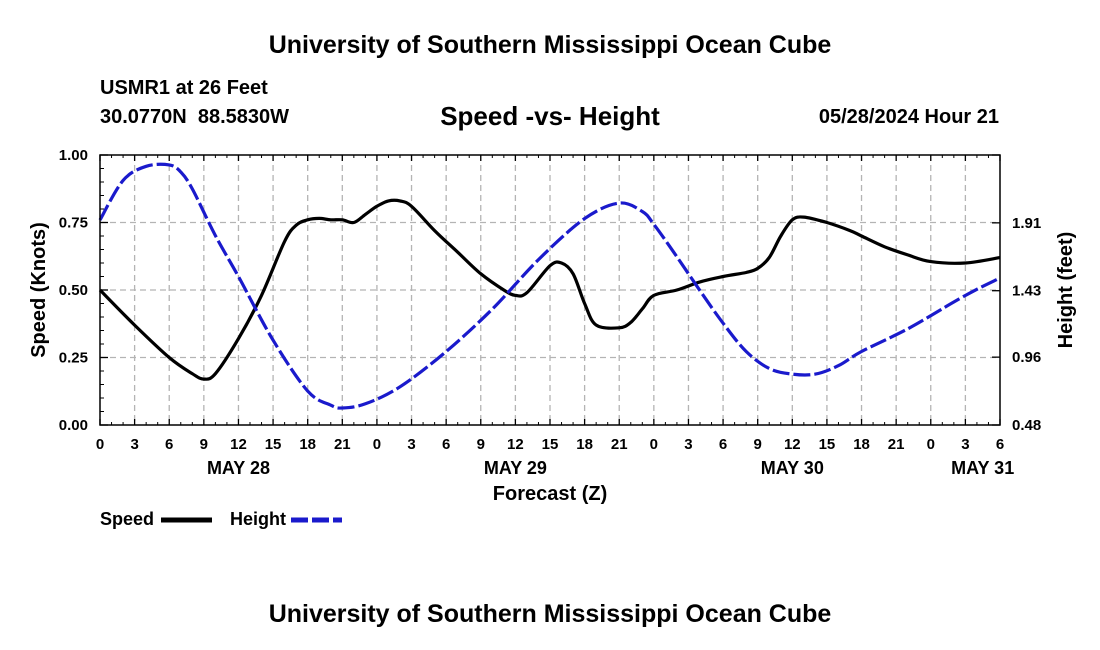 The image size is (1100, 650). What do you see at coordinates (1026, 425) in the screenshot?
I see `y2-tick-label: 0.48` at bounding box center [1026, 425].